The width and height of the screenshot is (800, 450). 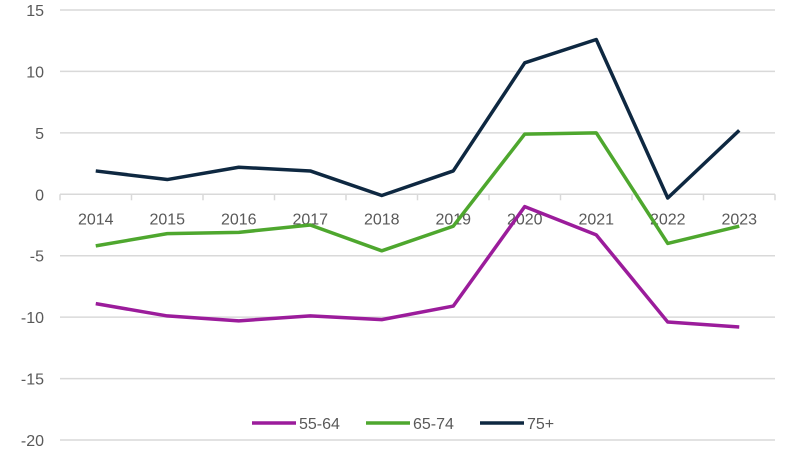 What do you see at coordinates (596, 219) in the screenshot?
I see `x-tick-label: 2021` at bounding box center [596, 219].